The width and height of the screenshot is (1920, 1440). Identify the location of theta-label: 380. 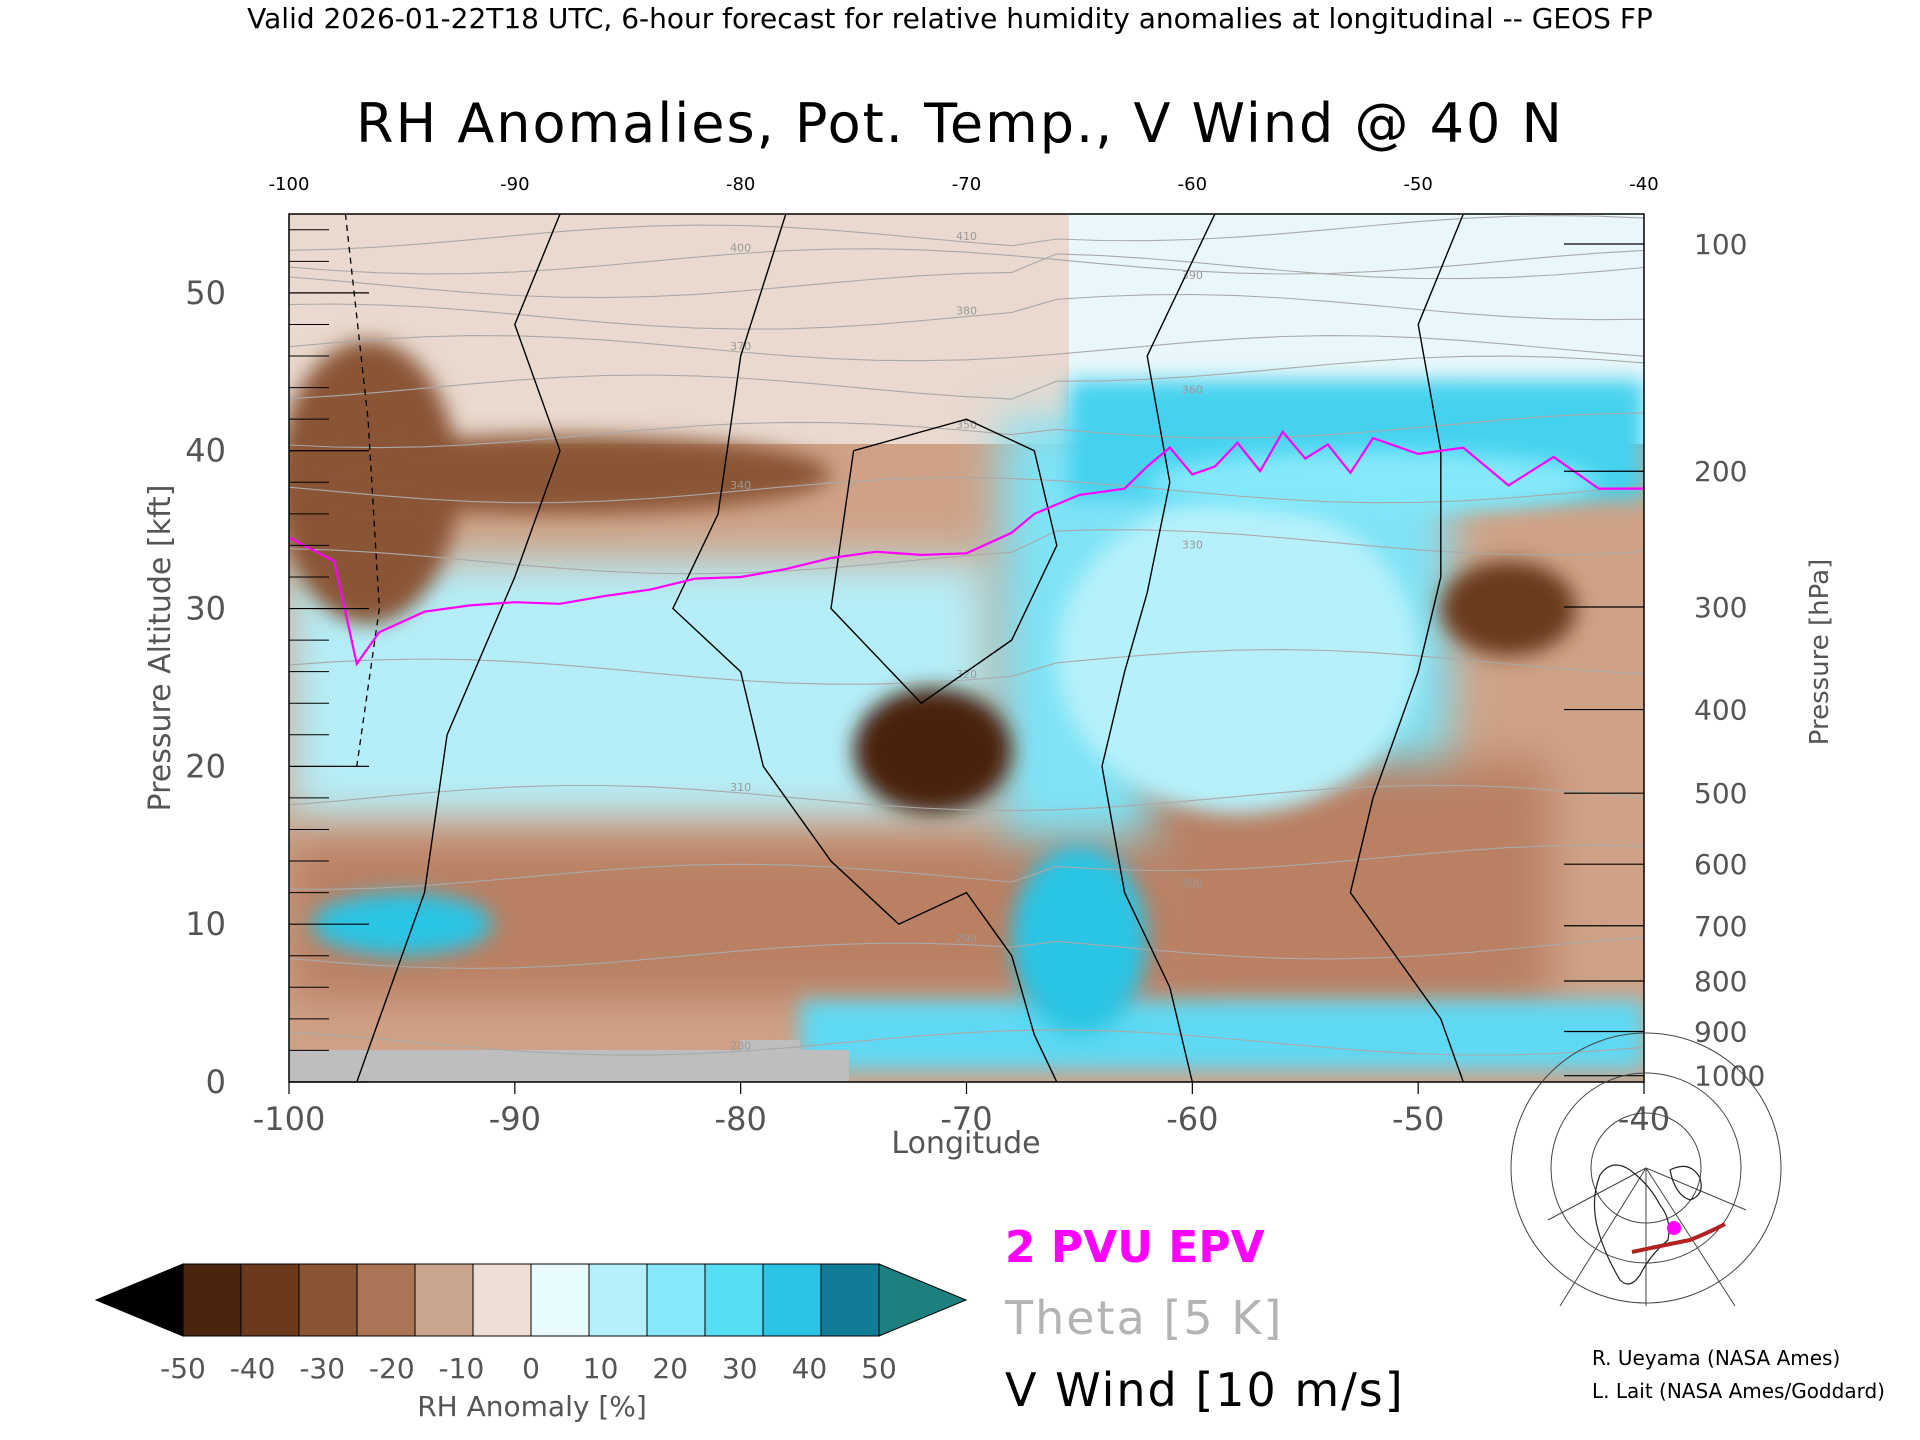
(966, 311).